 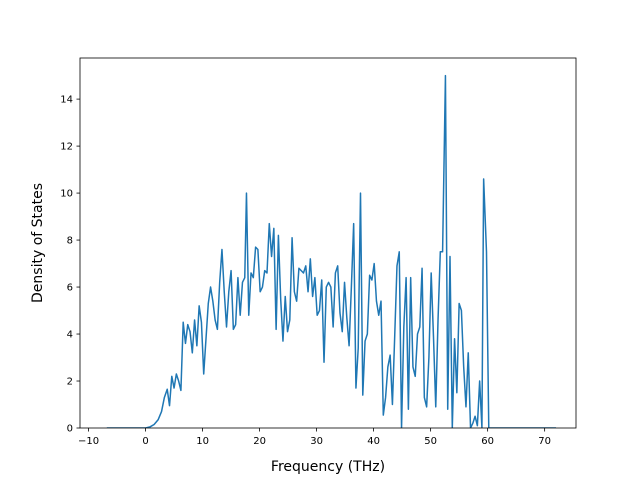 I want to click on y-tick-label: 10, so click(x=66, y=194).